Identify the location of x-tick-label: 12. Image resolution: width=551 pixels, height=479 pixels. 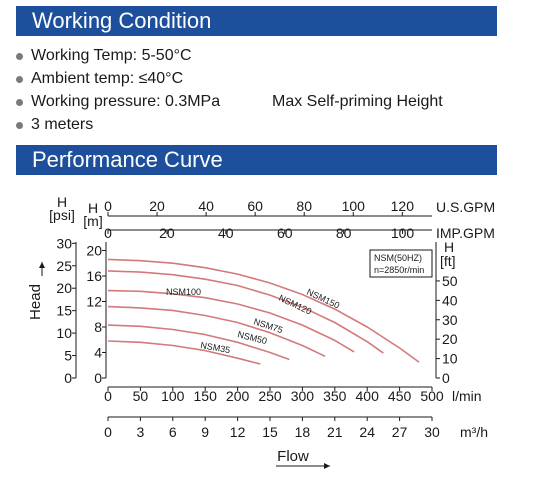
(238, 432).